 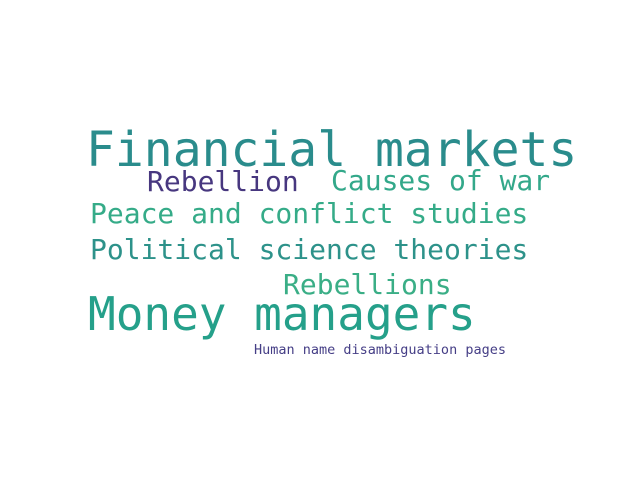 I want to click on word-political-science-theories: Political science theories, so click(x=309, y=249).